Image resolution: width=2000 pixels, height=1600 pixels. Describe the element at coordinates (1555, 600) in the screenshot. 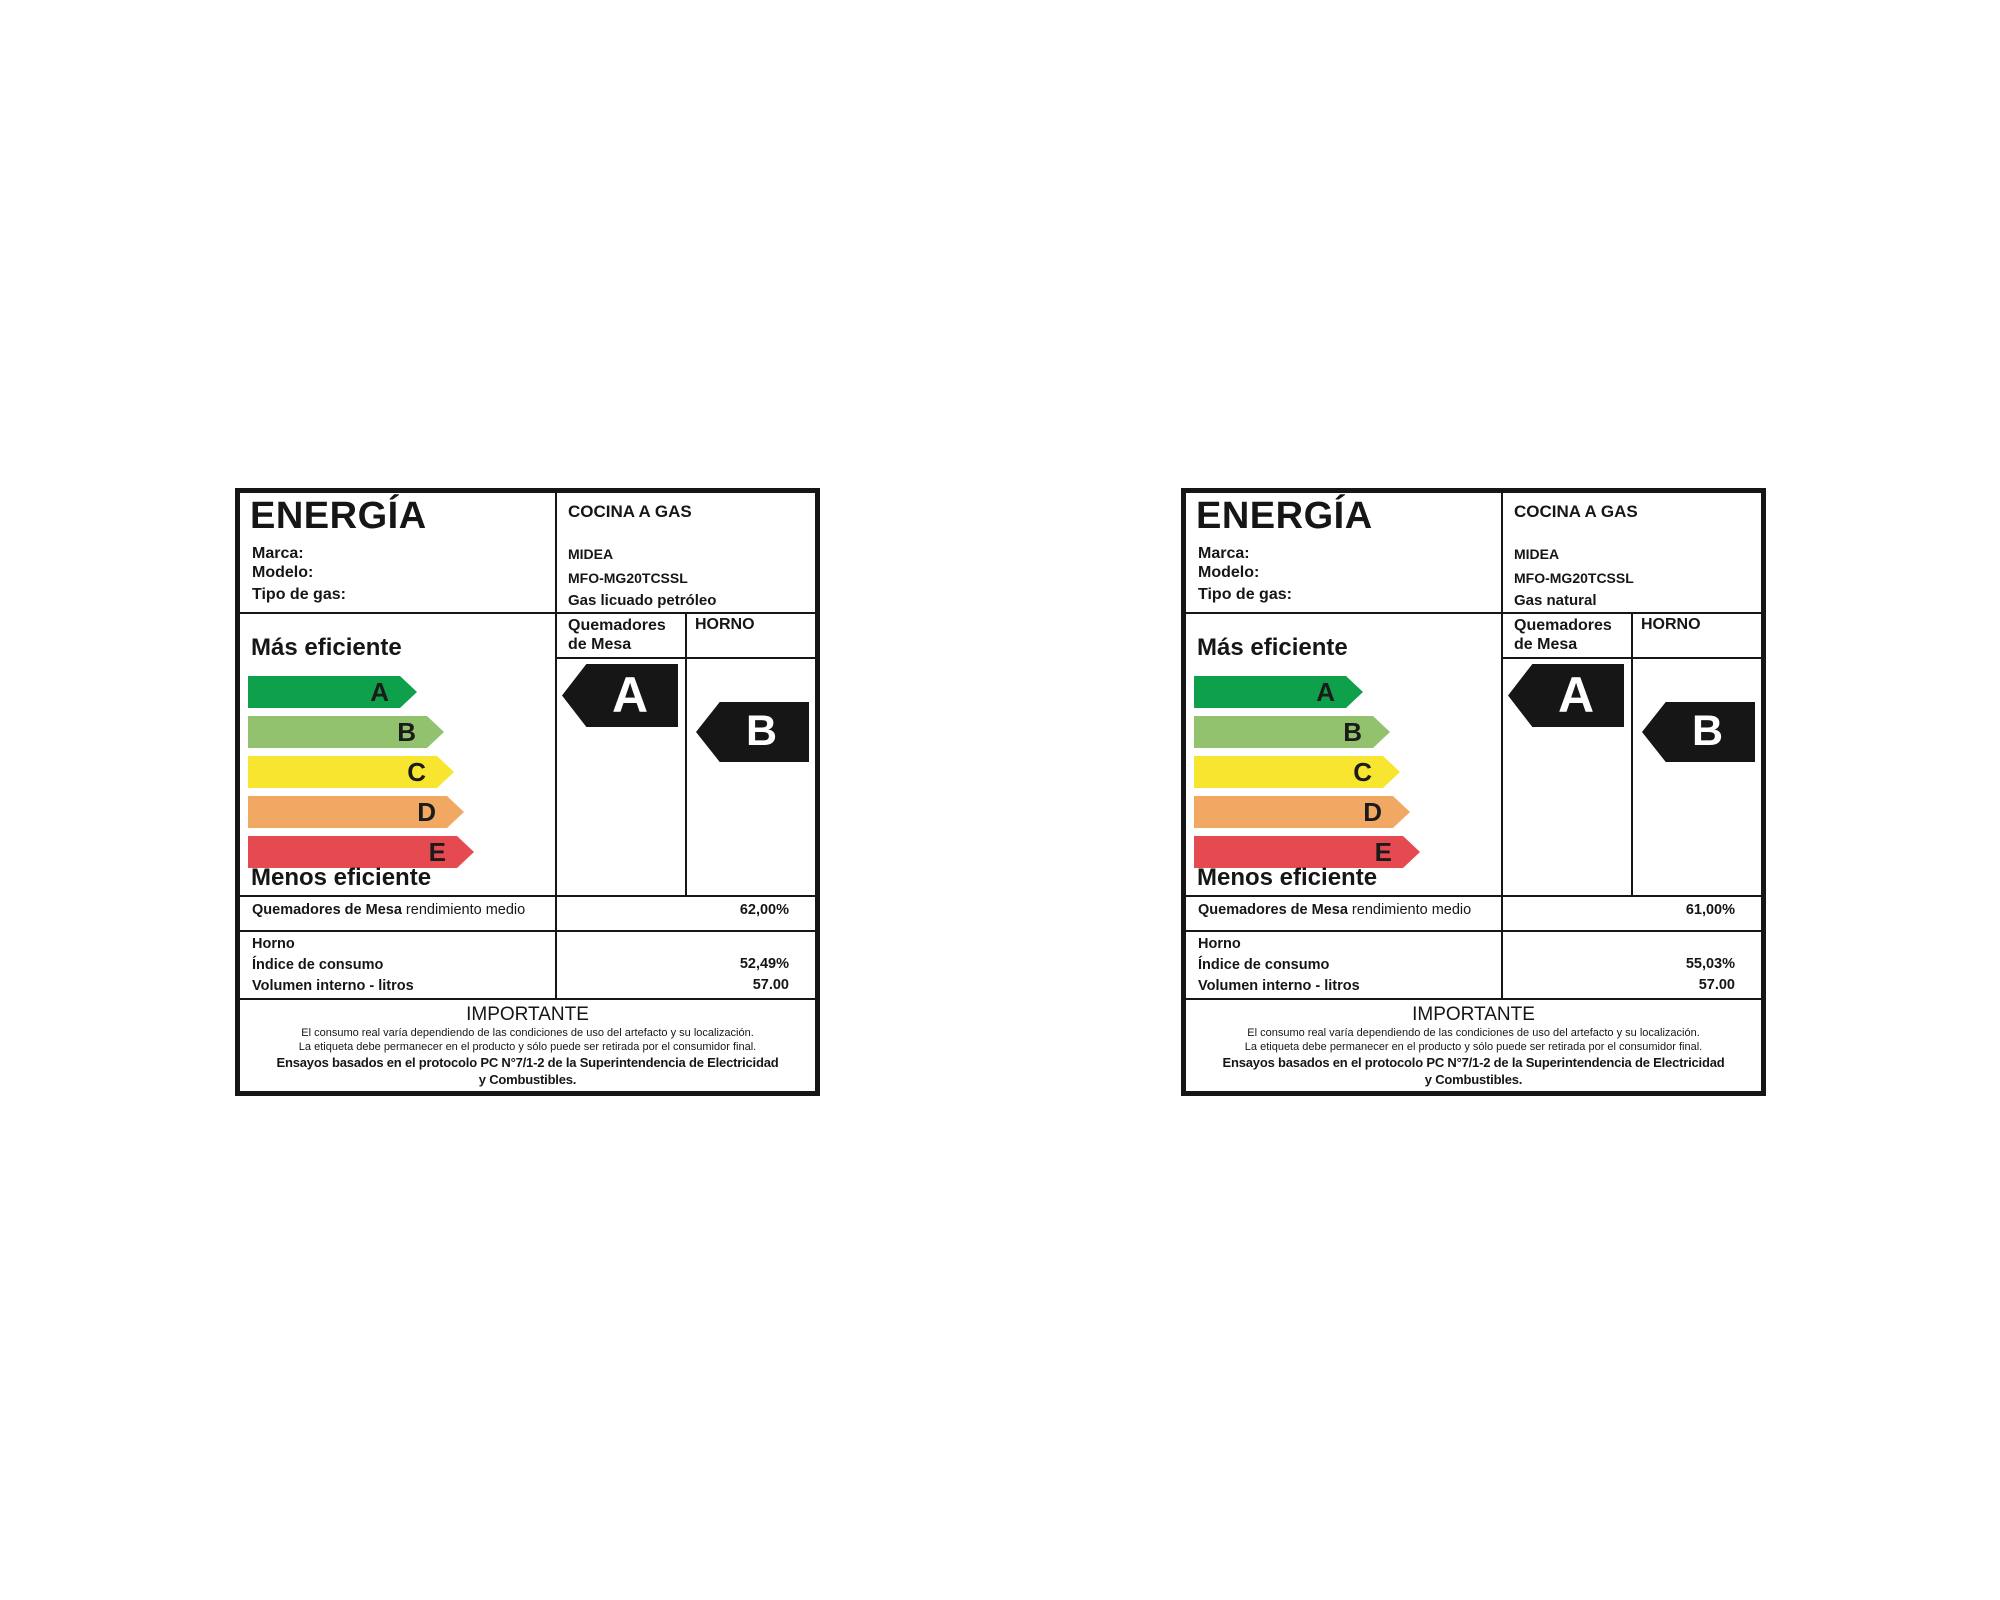

I see `gas-type-value: Gas natural` at that location.